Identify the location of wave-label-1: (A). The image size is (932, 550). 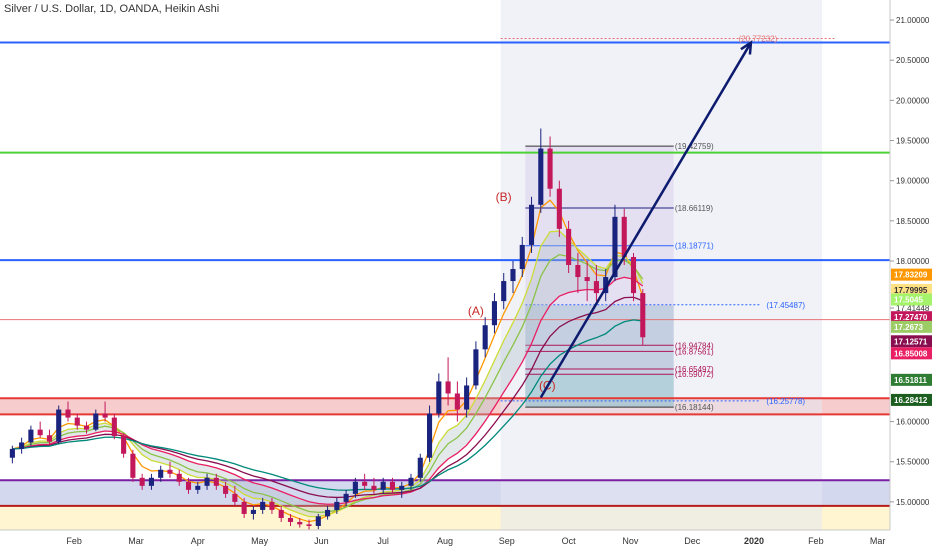
(476, 311).